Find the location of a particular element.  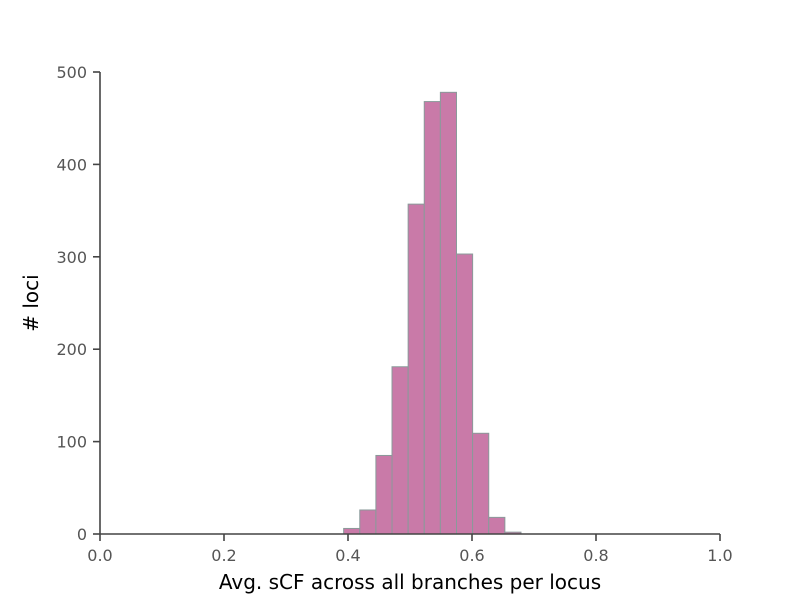

x-tick-label-3: 0.6 is located at coordinates (471, 555).